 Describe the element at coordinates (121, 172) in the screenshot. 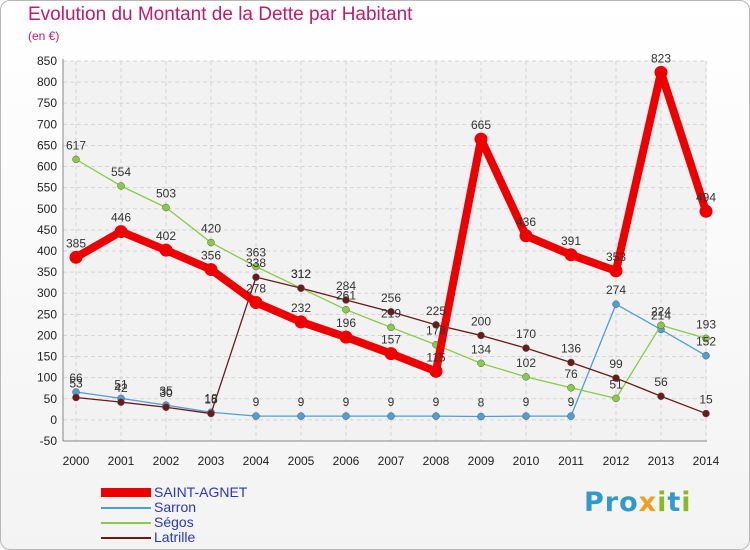

I see `data-label: 554` at that location.